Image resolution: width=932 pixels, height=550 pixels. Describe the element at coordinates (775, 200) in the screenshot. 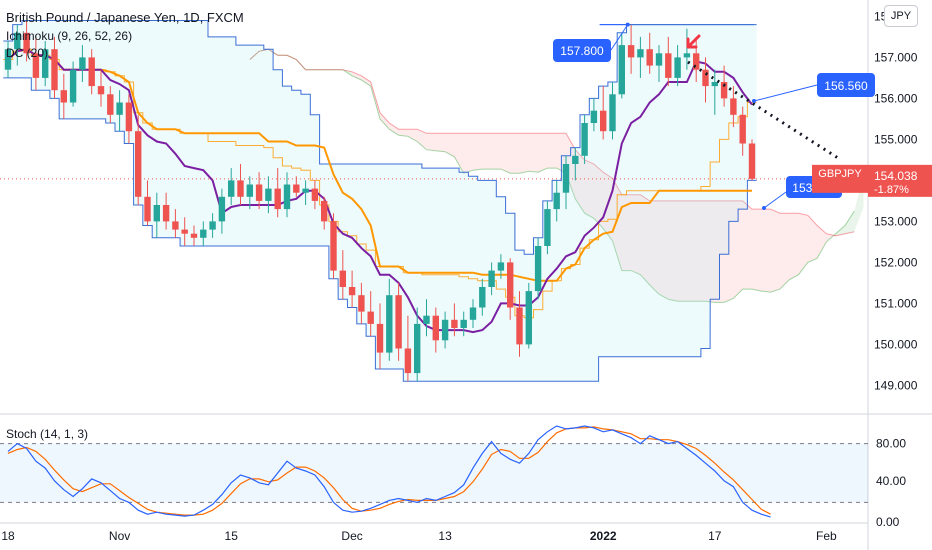

I see `support-connector` at that location.